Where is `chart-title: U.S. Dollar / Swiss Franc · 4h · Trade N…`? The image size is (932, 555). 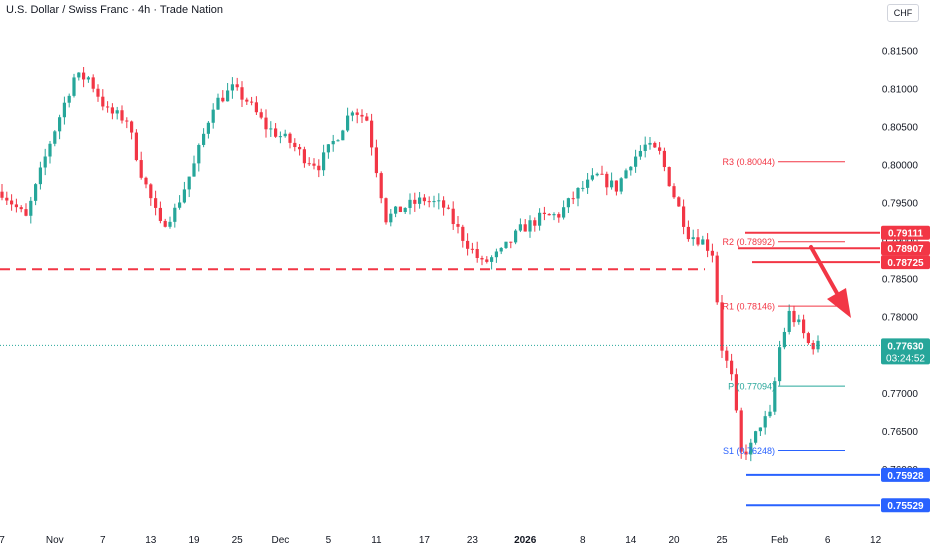
chart-title: U.S. Dollar / Swiss Franc · 4h · Trade N… is located at coordinates (115, 10).